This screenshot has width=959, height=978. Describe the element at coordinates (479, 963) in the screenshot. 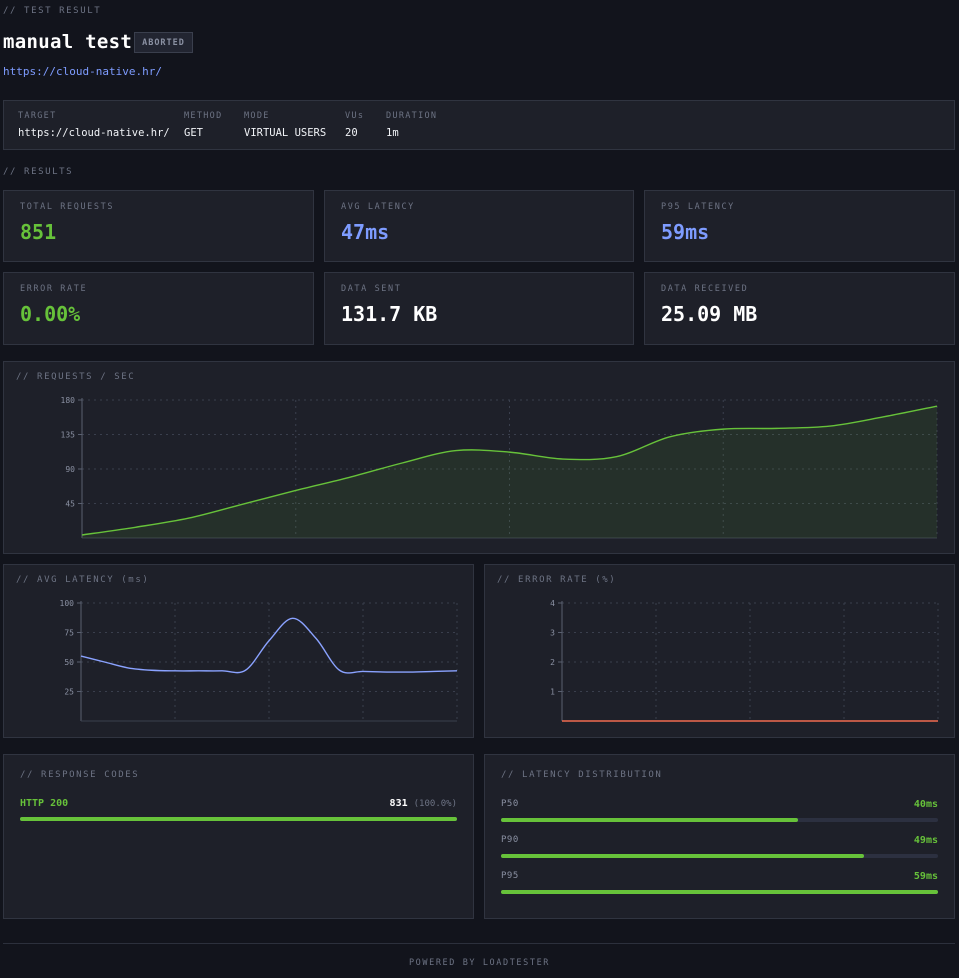

I see `footer-text: POWERED BY LOADTESTER` at that location.